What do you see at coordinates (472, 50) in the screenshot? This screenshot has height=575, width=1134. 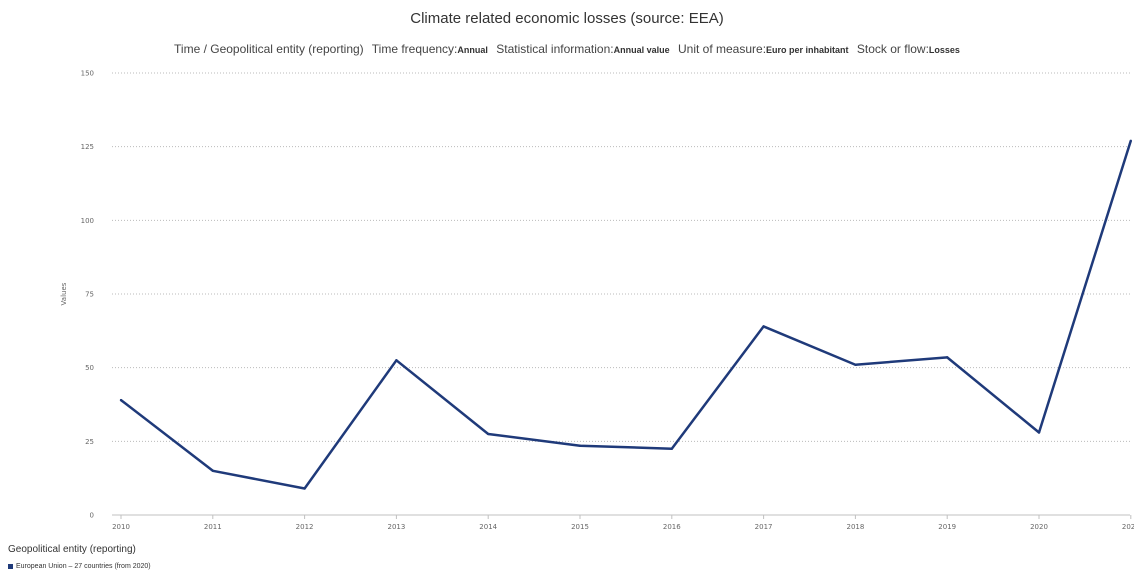 I see `subtitle-time-frequency-value: Annual` at bounding box center [472, 50].